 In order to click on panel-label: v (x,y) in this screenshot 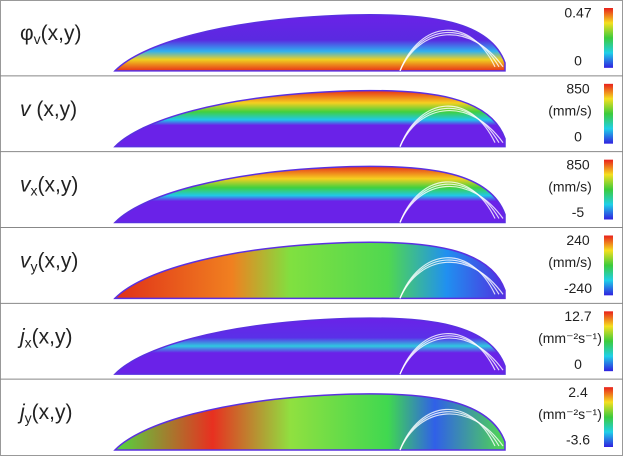, I will do `click(48, 108)`.